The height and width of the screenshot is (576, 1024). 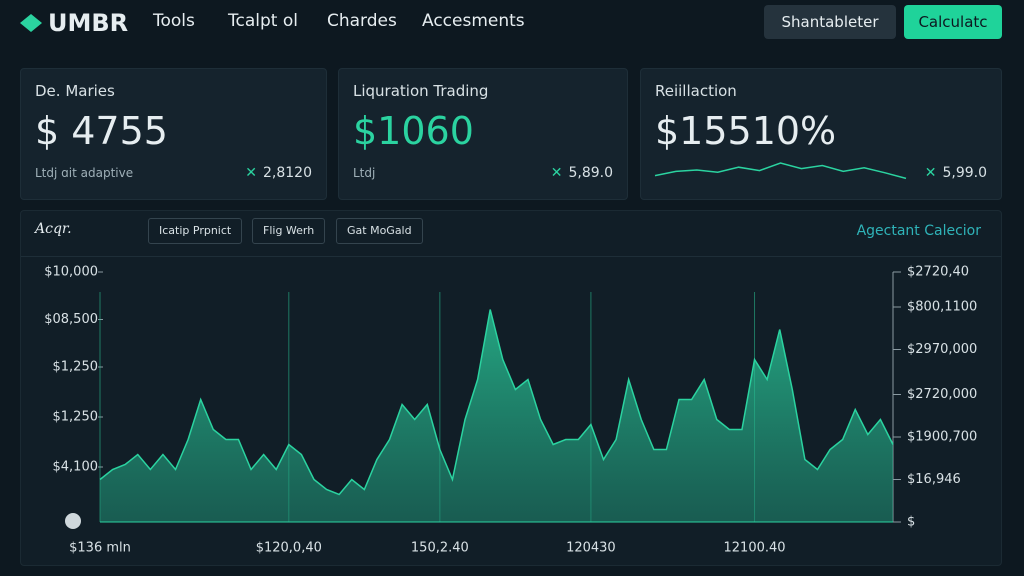 I want to click on y-tick-label: $08,500, so click(x=71, y=319).